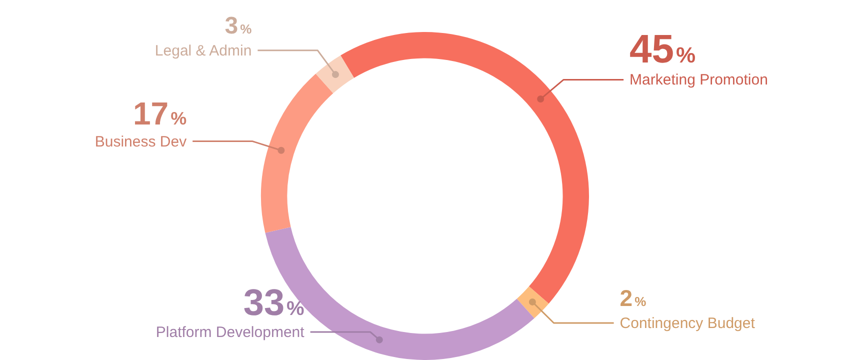 The height and width of the screenshot is (360, 850). I want to click on slice-label: Marketing Promotion, so click(699, 80).